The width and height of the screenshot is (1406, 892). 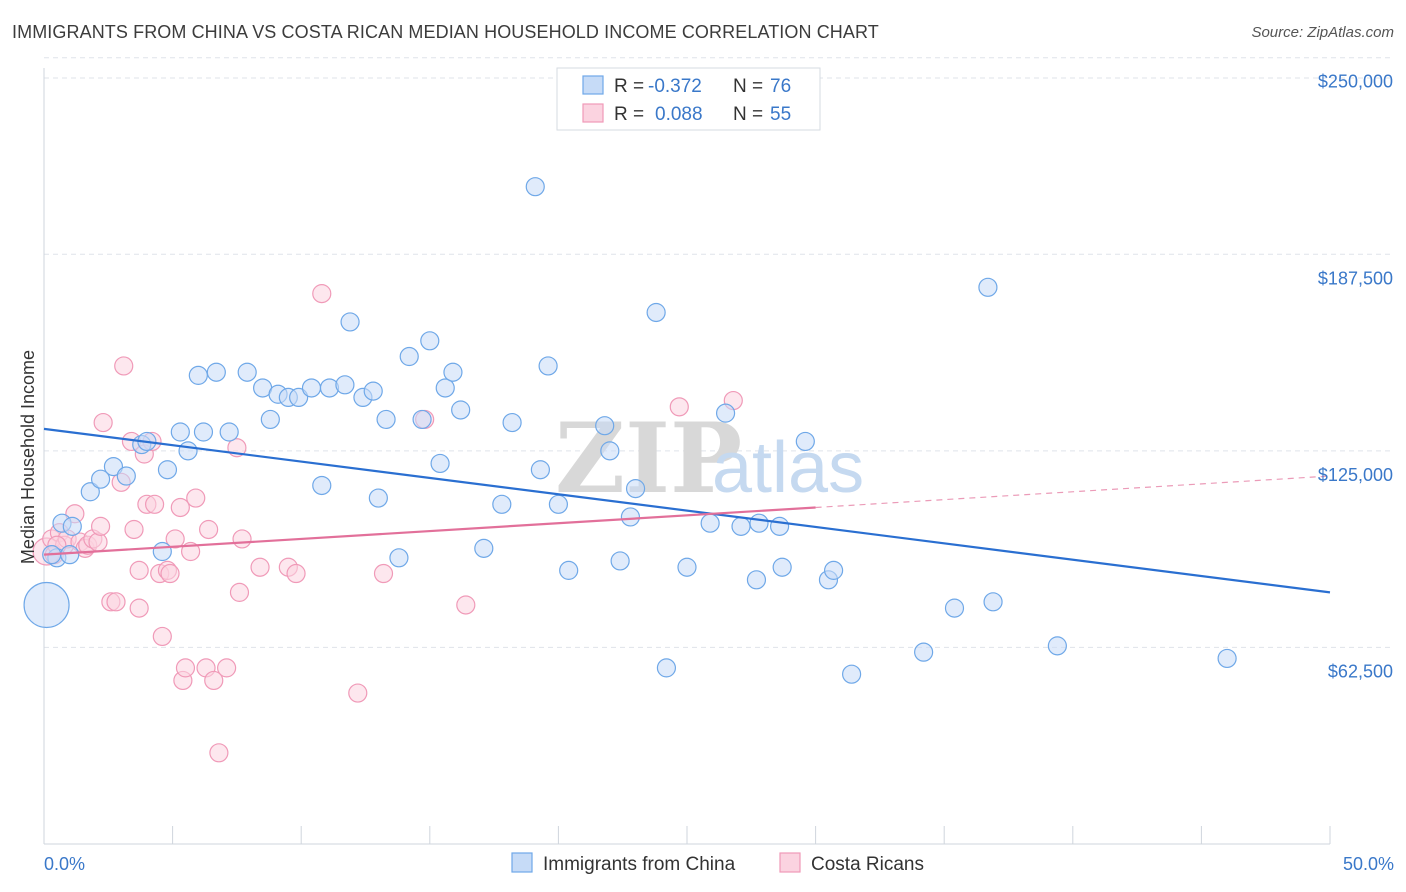 What do you see at coordinates (593, 113) in the screenshot?
I see `legend-swatch-pink` at bounding box center [593, 113].